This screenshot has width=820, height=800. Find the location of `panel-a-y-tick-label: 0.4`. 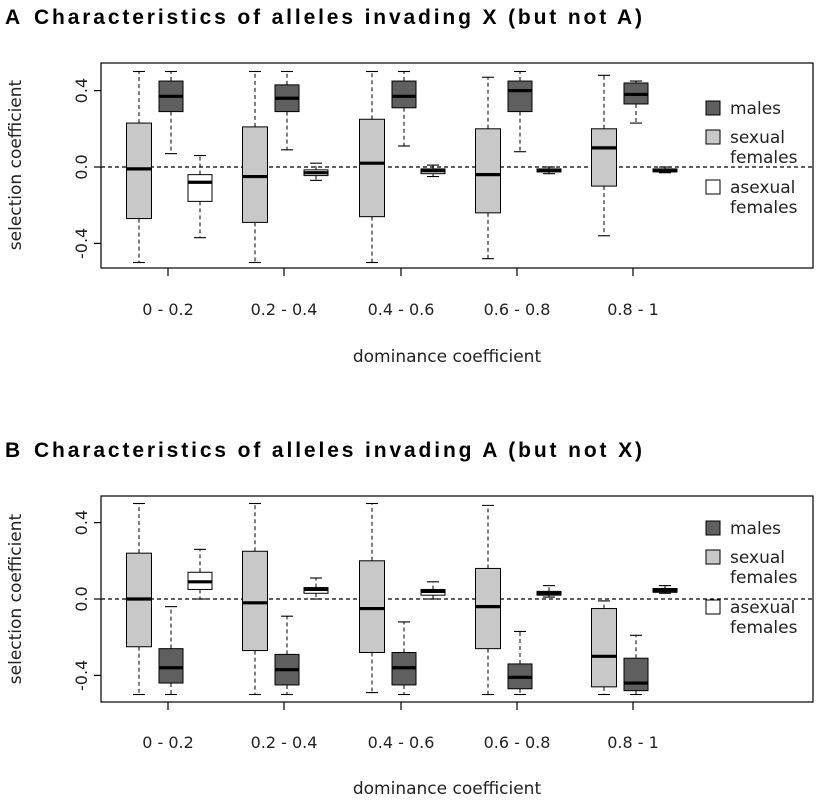

panel-a-y-tick-label: 0.4 is located at coordinates (81, 90).